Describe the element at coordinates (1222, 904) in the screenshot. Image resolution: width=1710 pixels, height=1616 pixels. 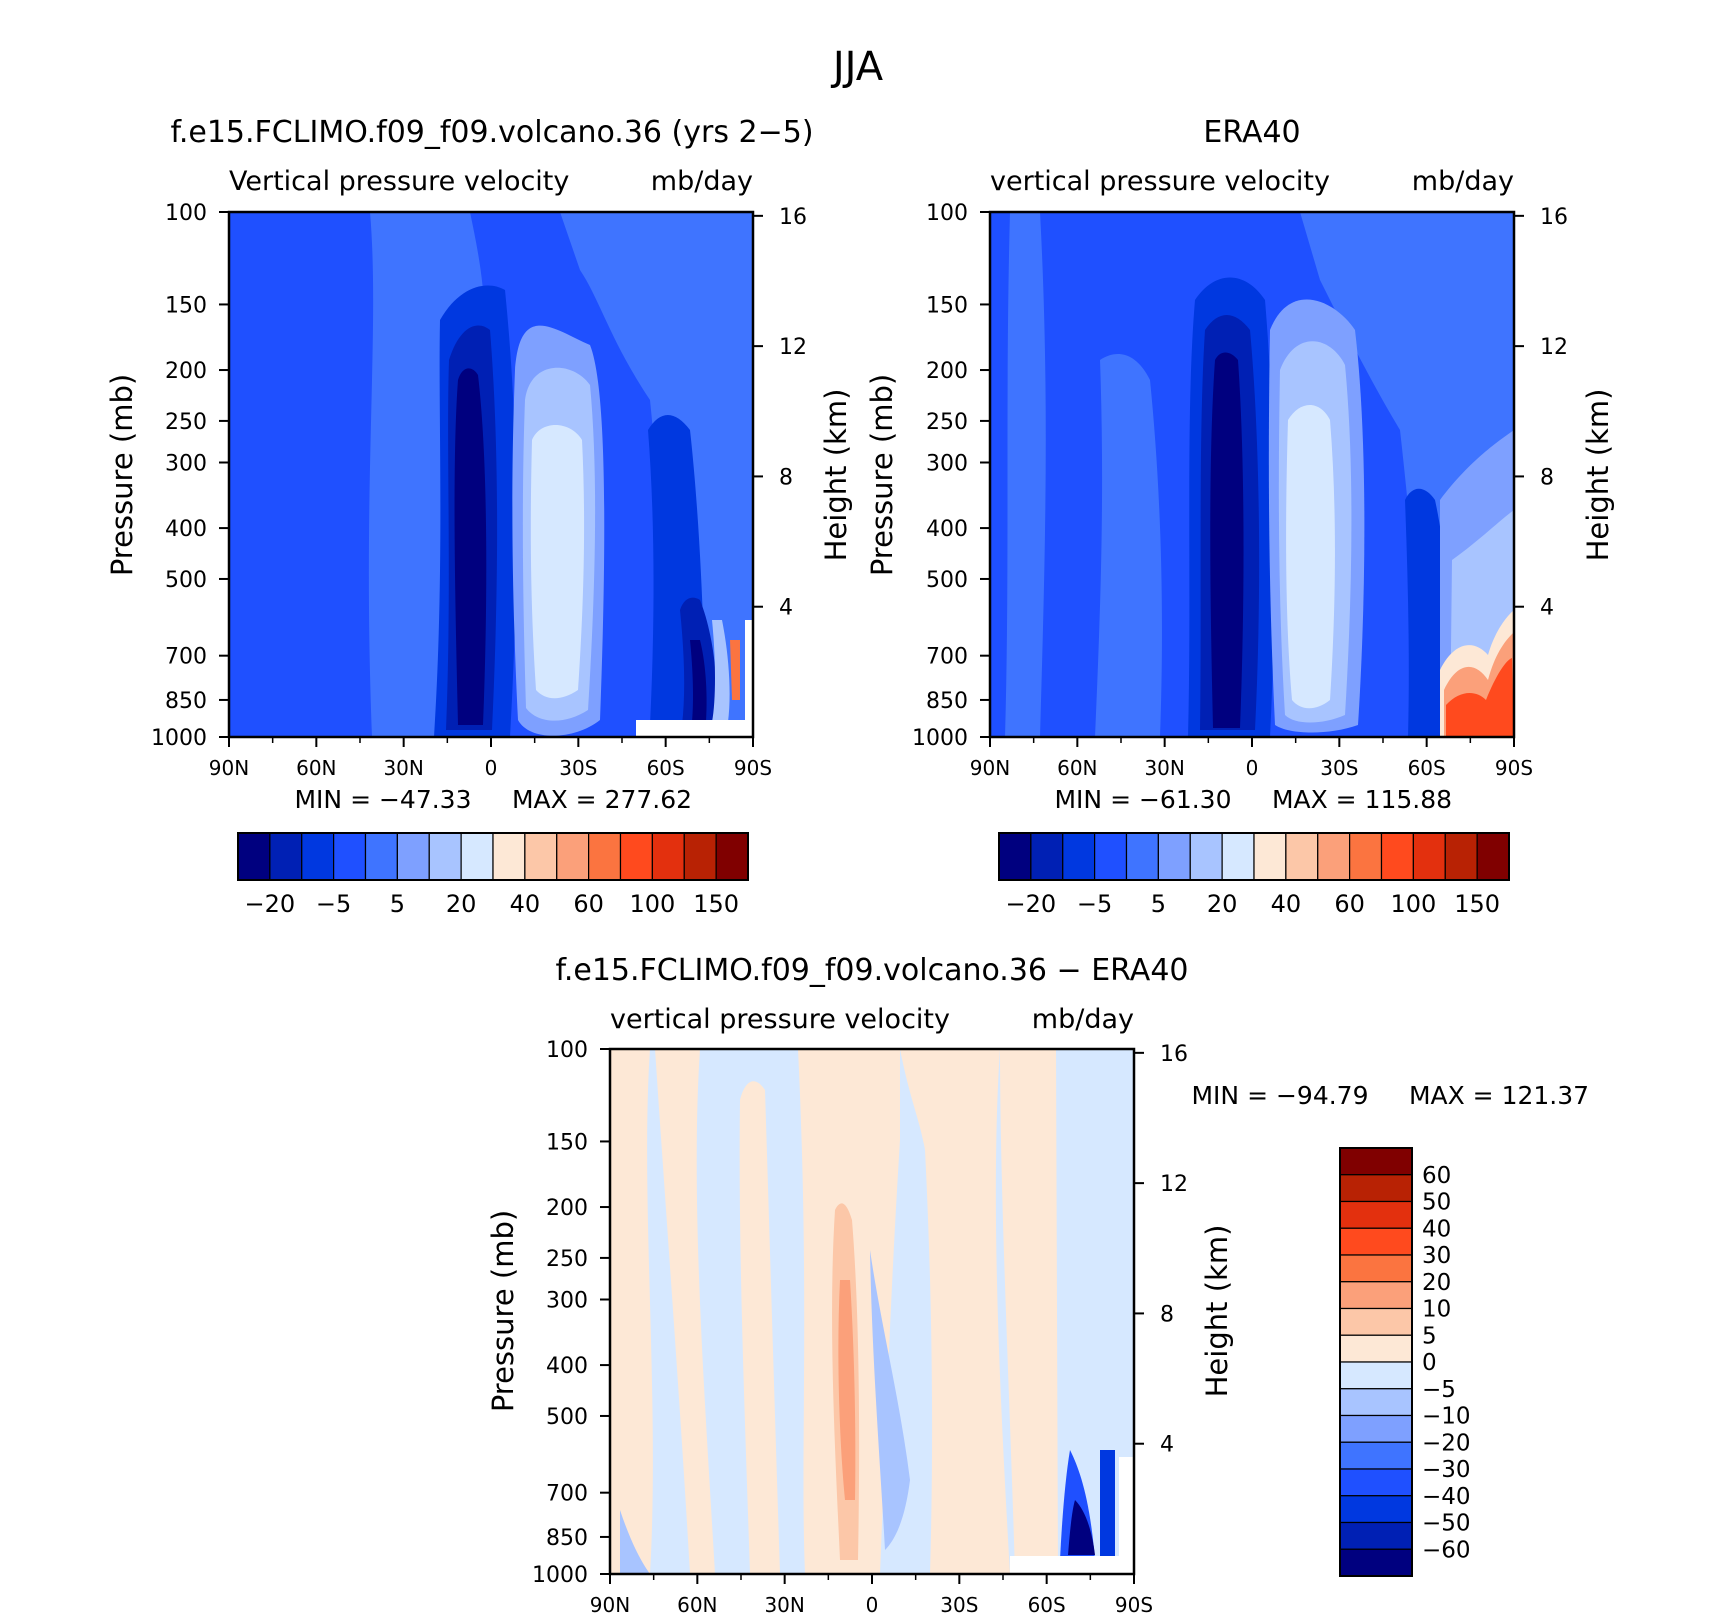
I see `colorbar-label: 20` at that location.